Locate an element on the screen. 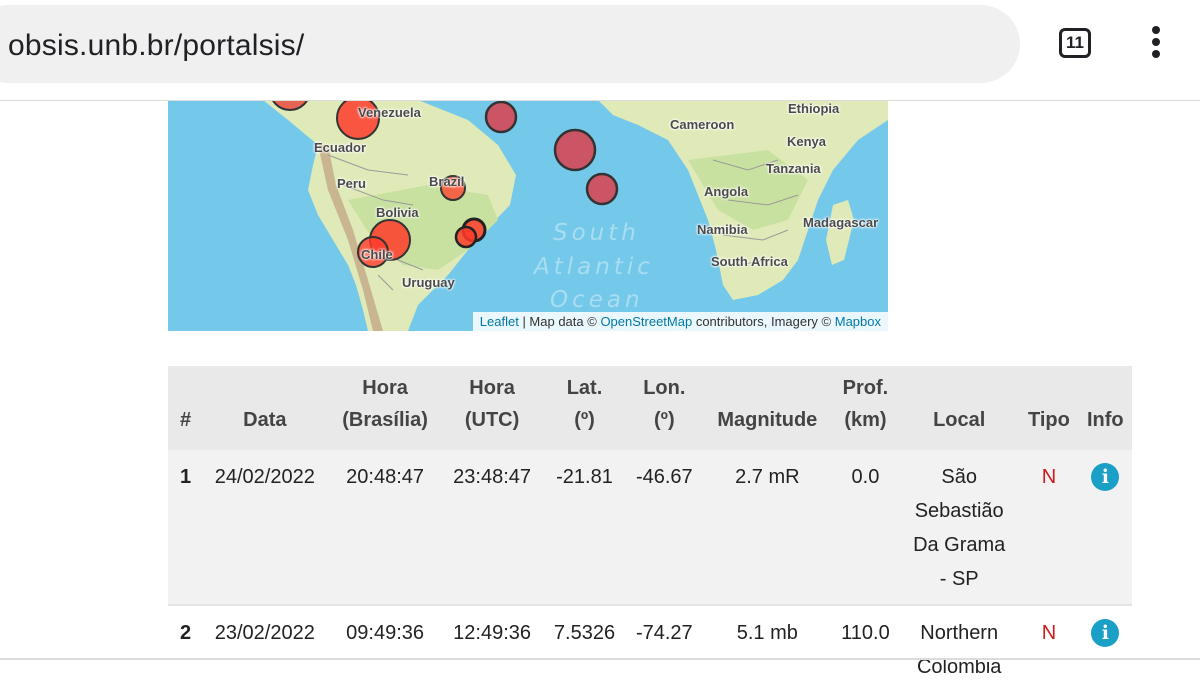 Image resolution: width=1200 pixels, height=692 pixels. map-label-peru: Peru is located at coordinates (351, 183).